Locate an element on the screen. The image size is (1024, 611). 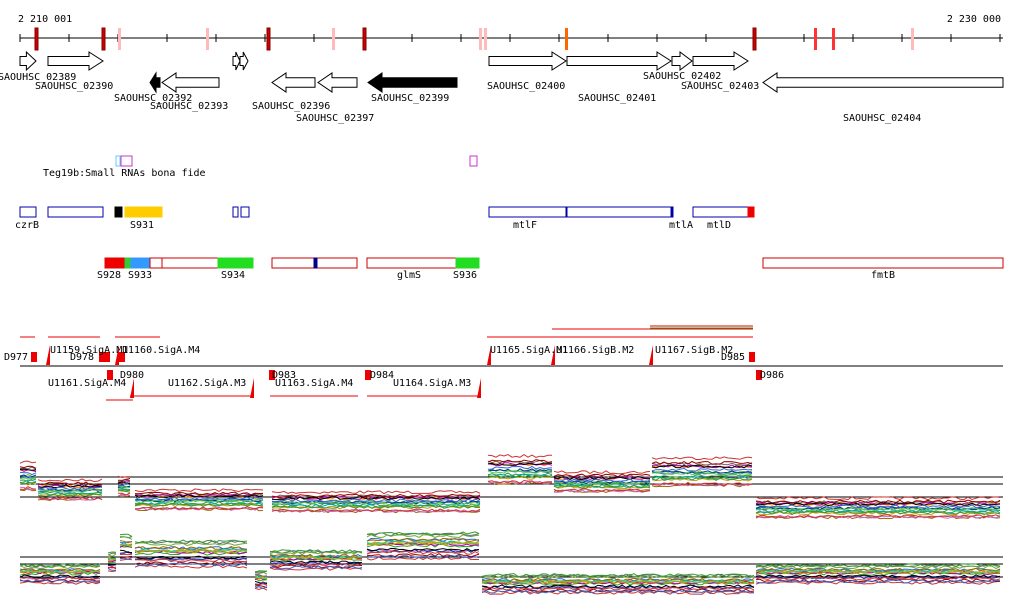
gene-label: SAOUHSC_02404 is located at coordinates (882, 118).